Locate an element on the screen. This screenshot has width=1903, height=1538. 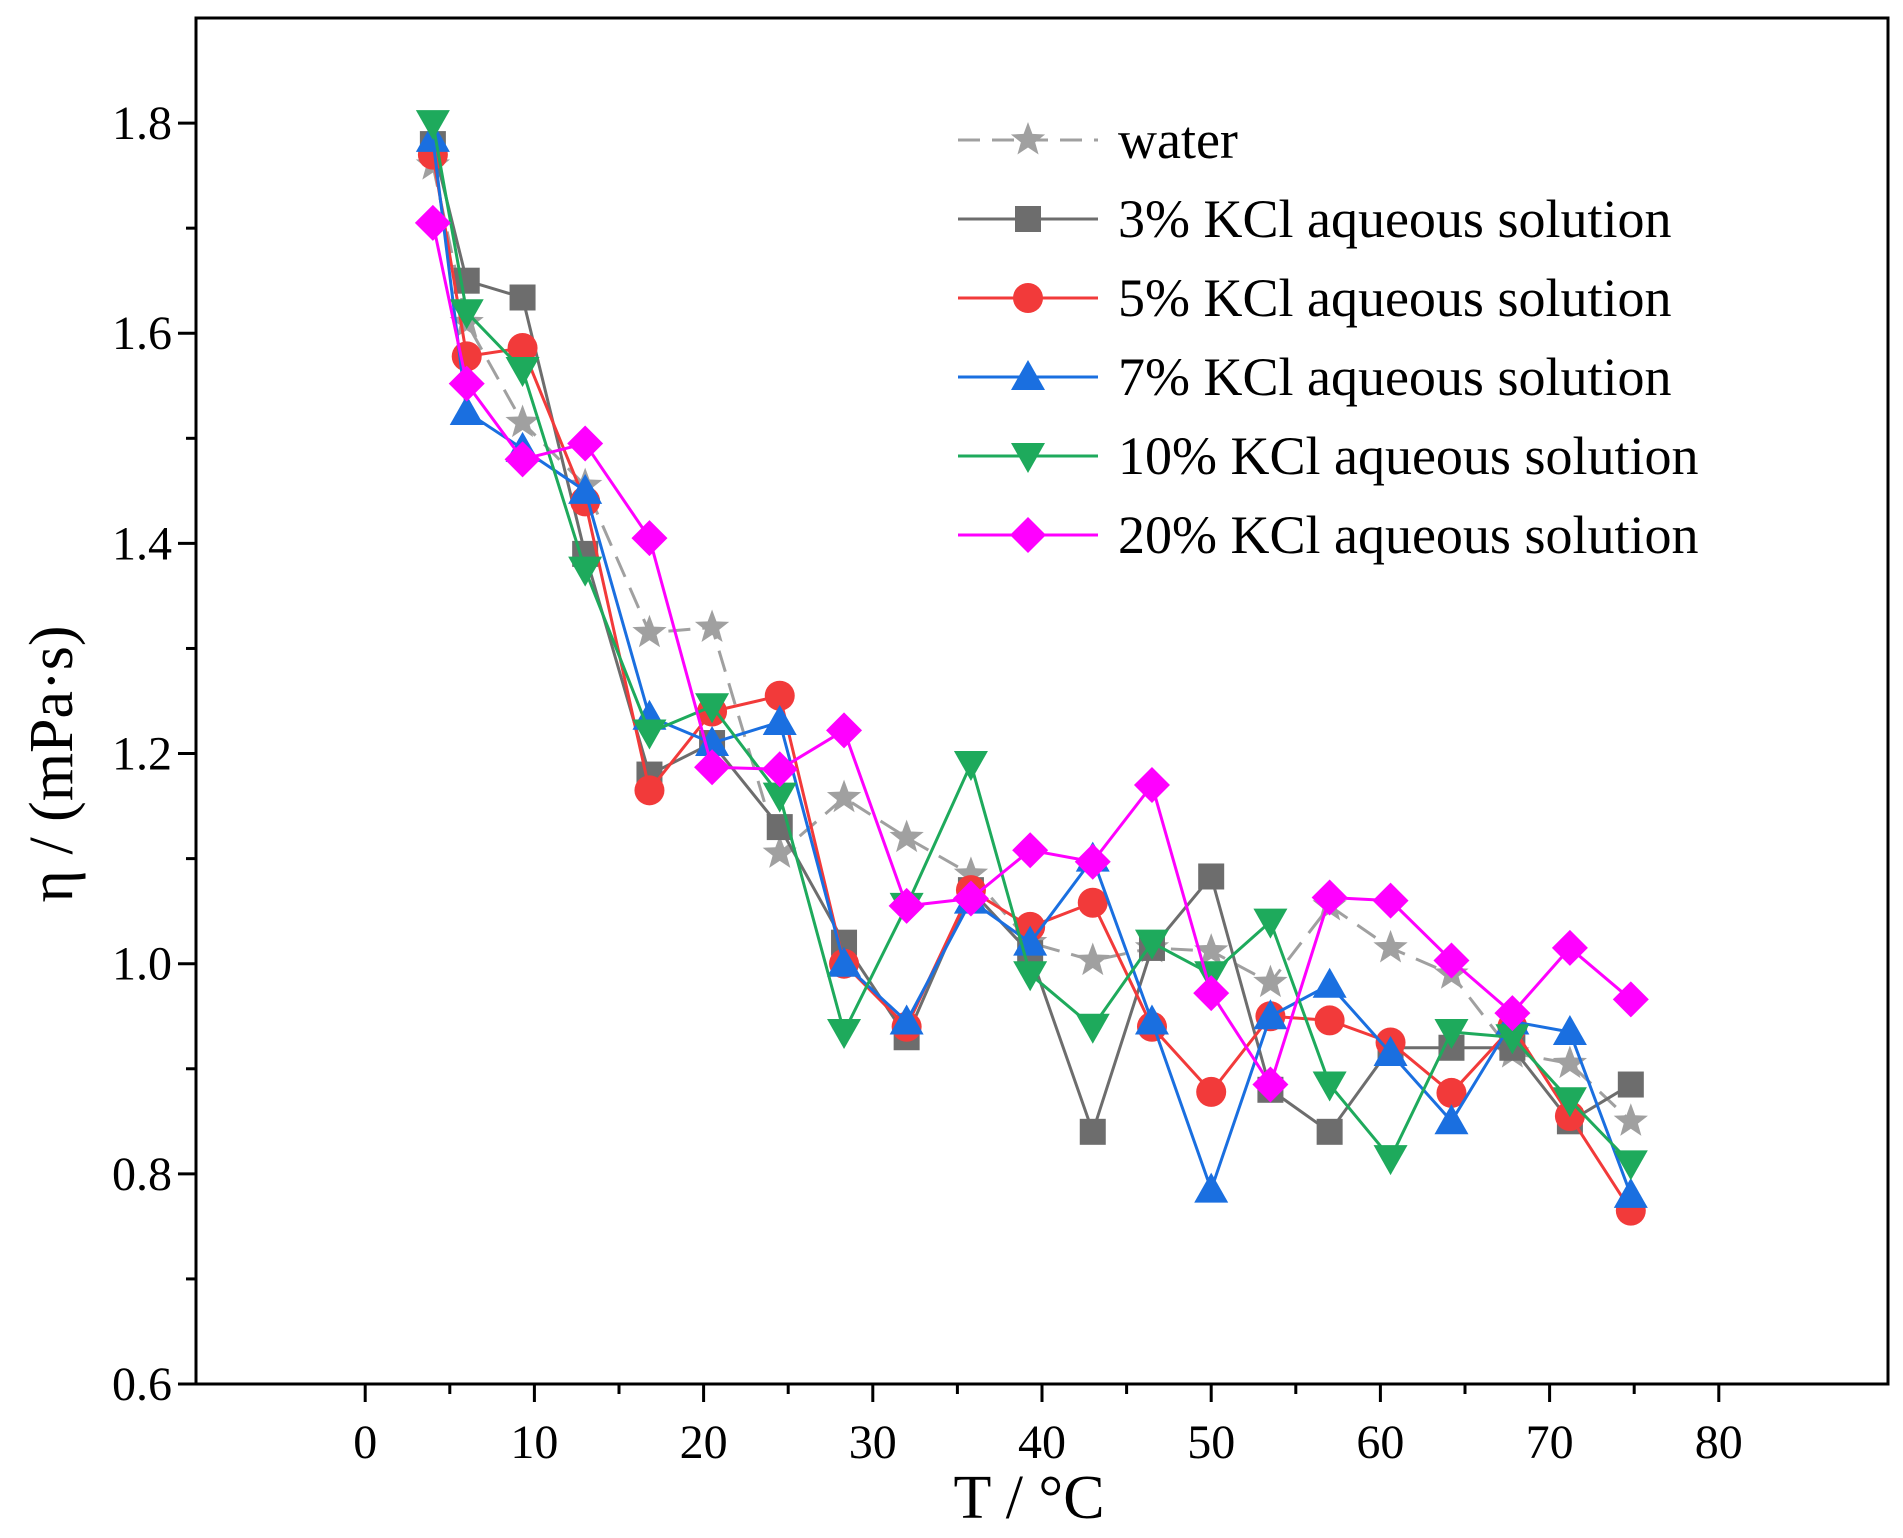
x-tick-label: 80 is located at coordinates (1719, 1442).